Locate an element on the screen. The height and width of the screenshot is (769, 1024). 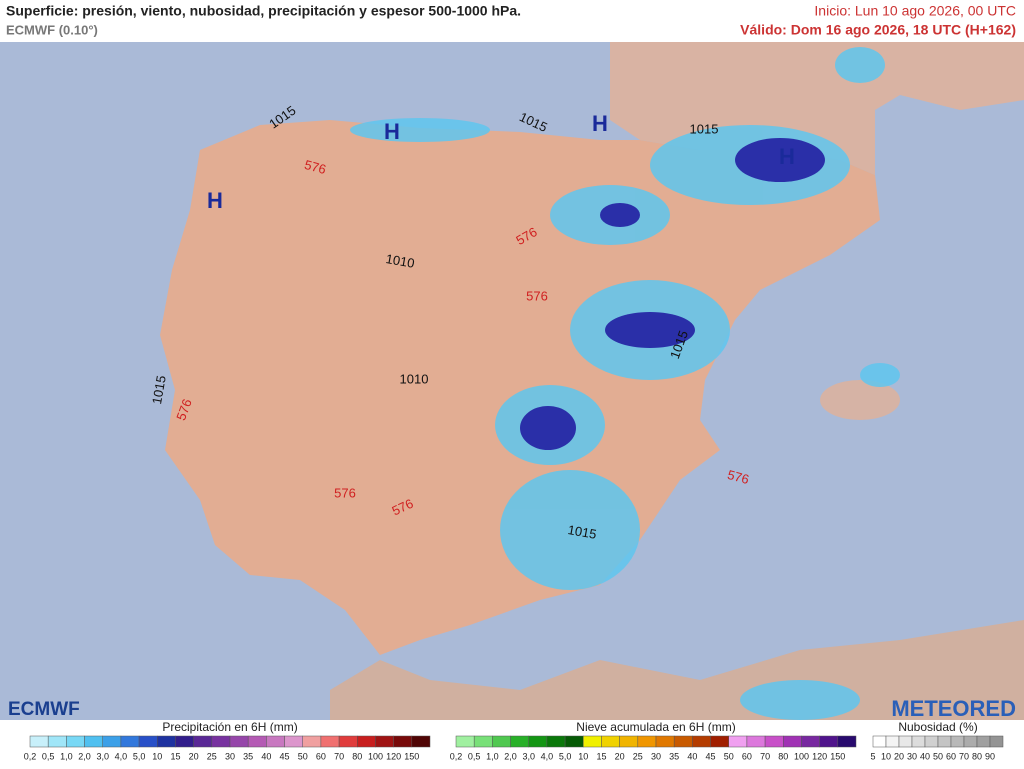
legend-label: 90 is located at coordinates (990, 756).